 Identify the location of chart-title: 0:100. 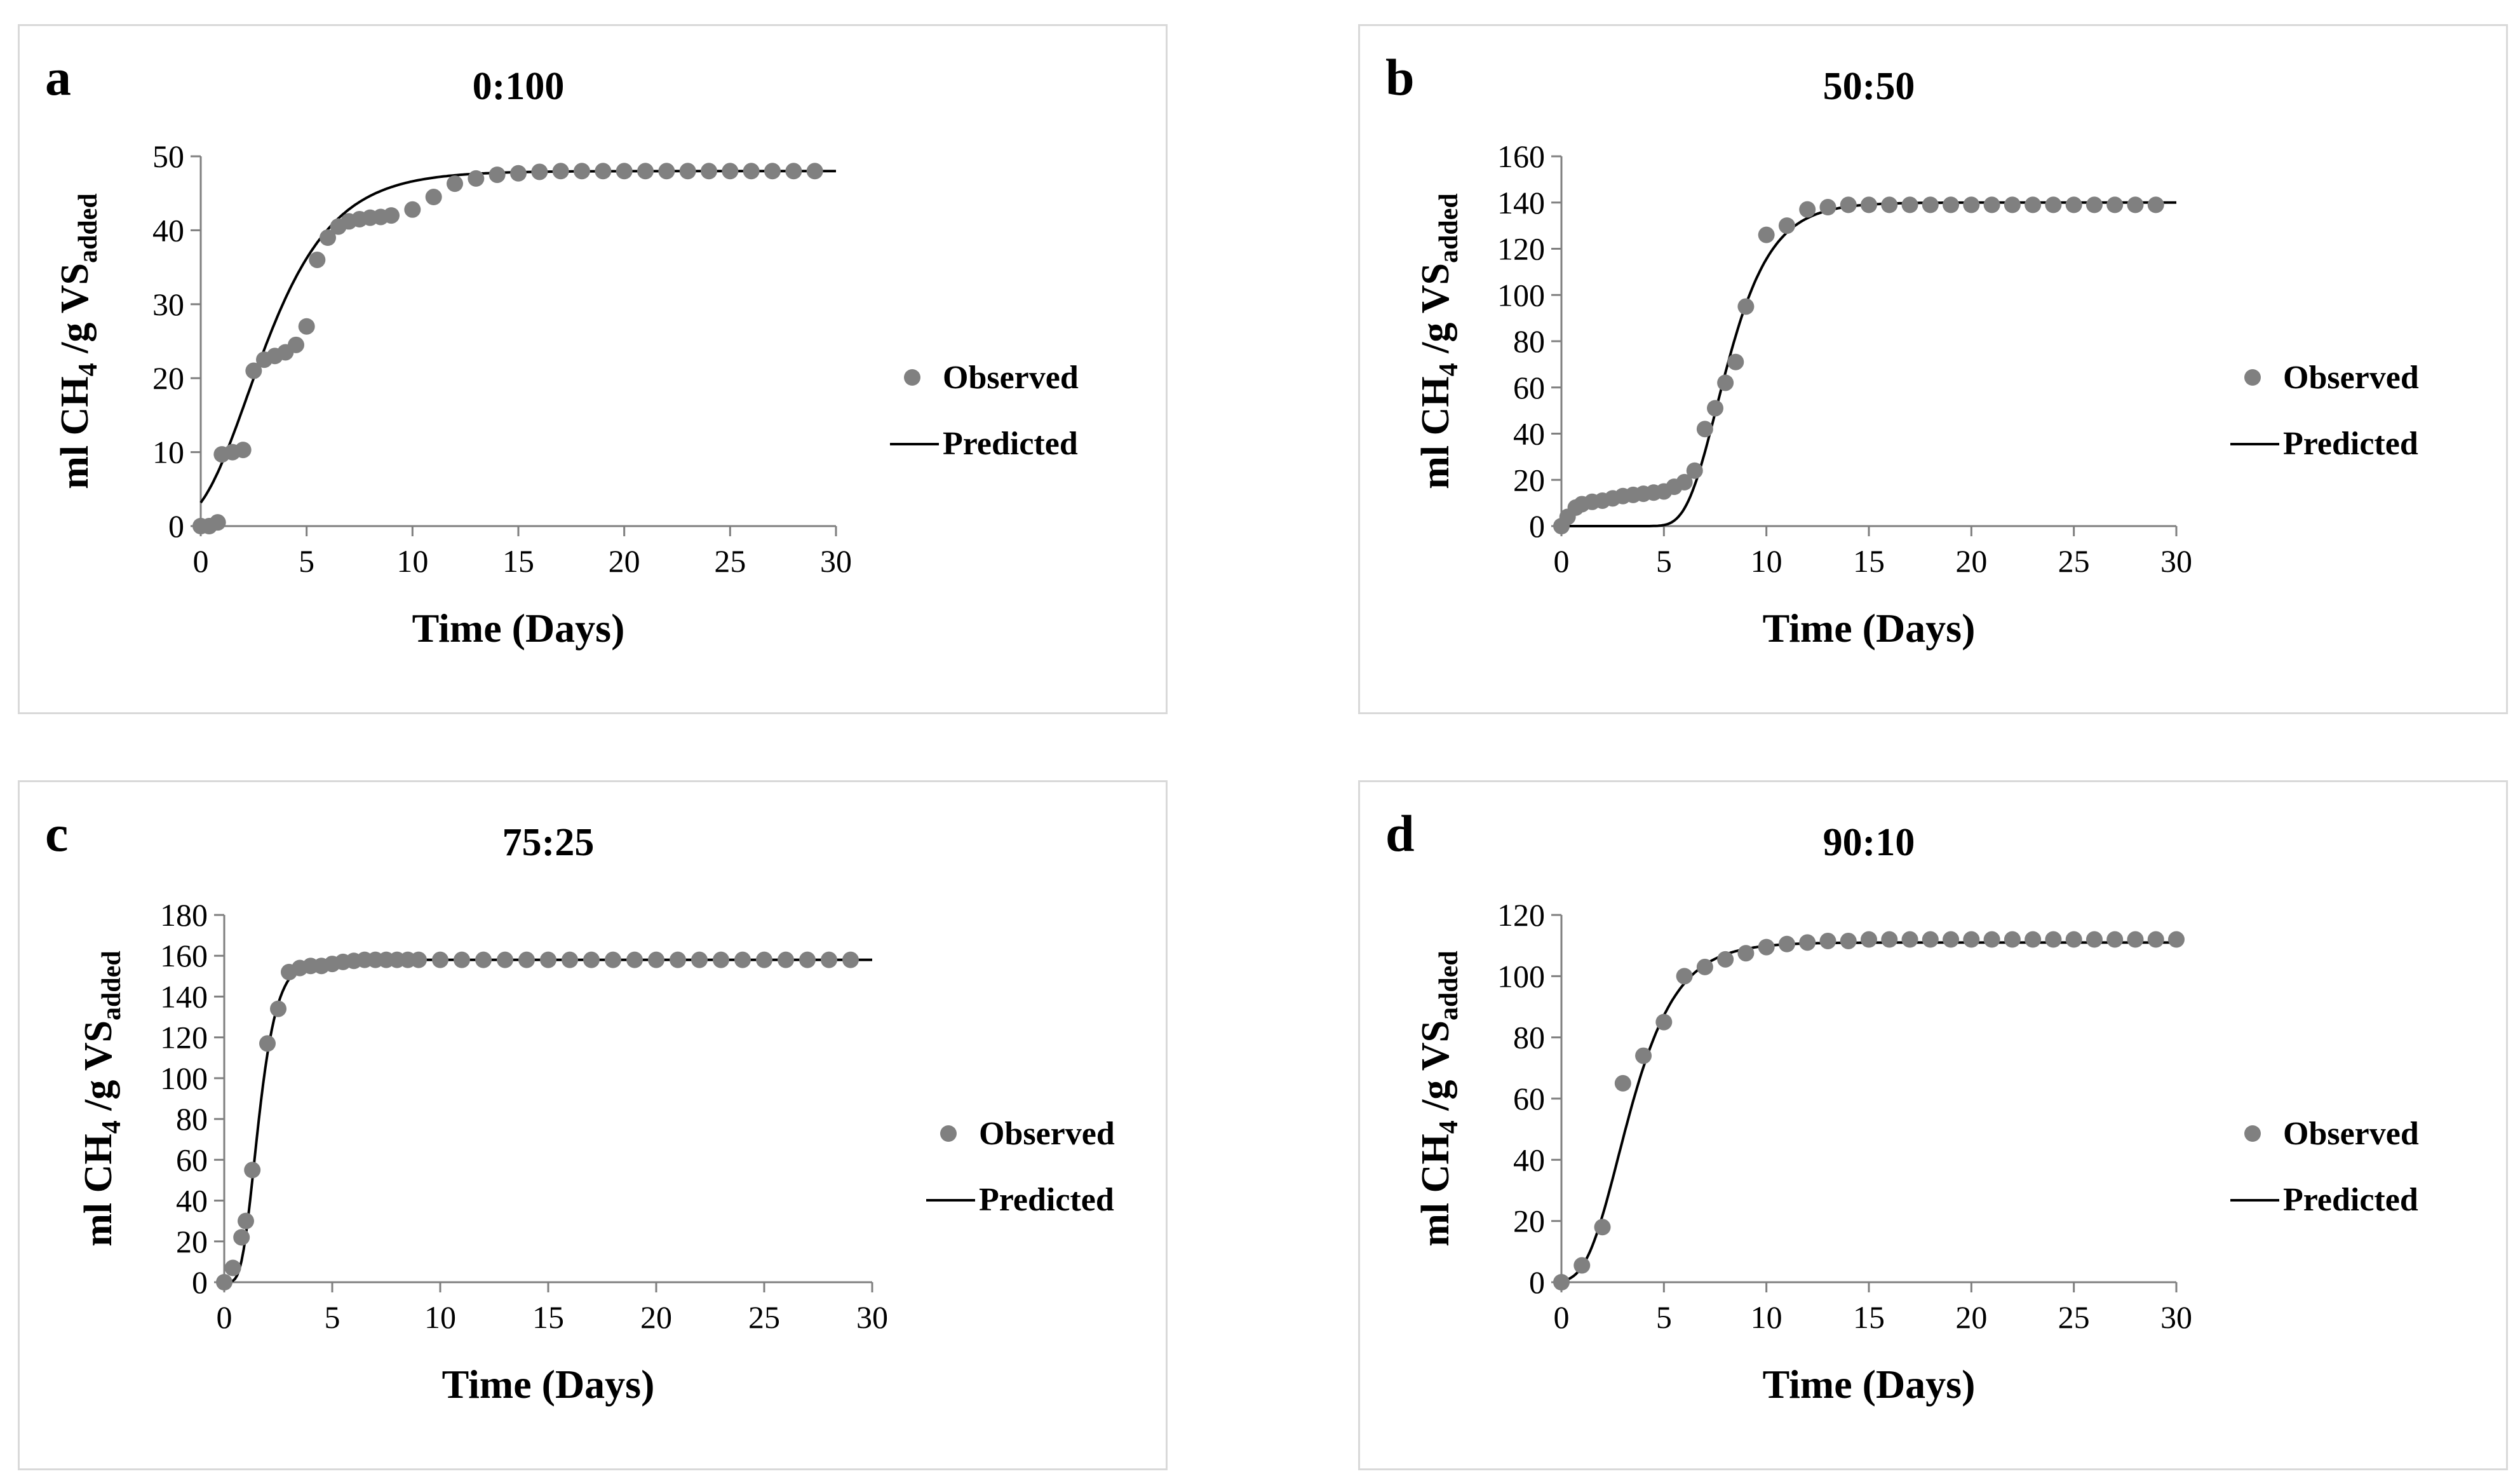
(519, 86).